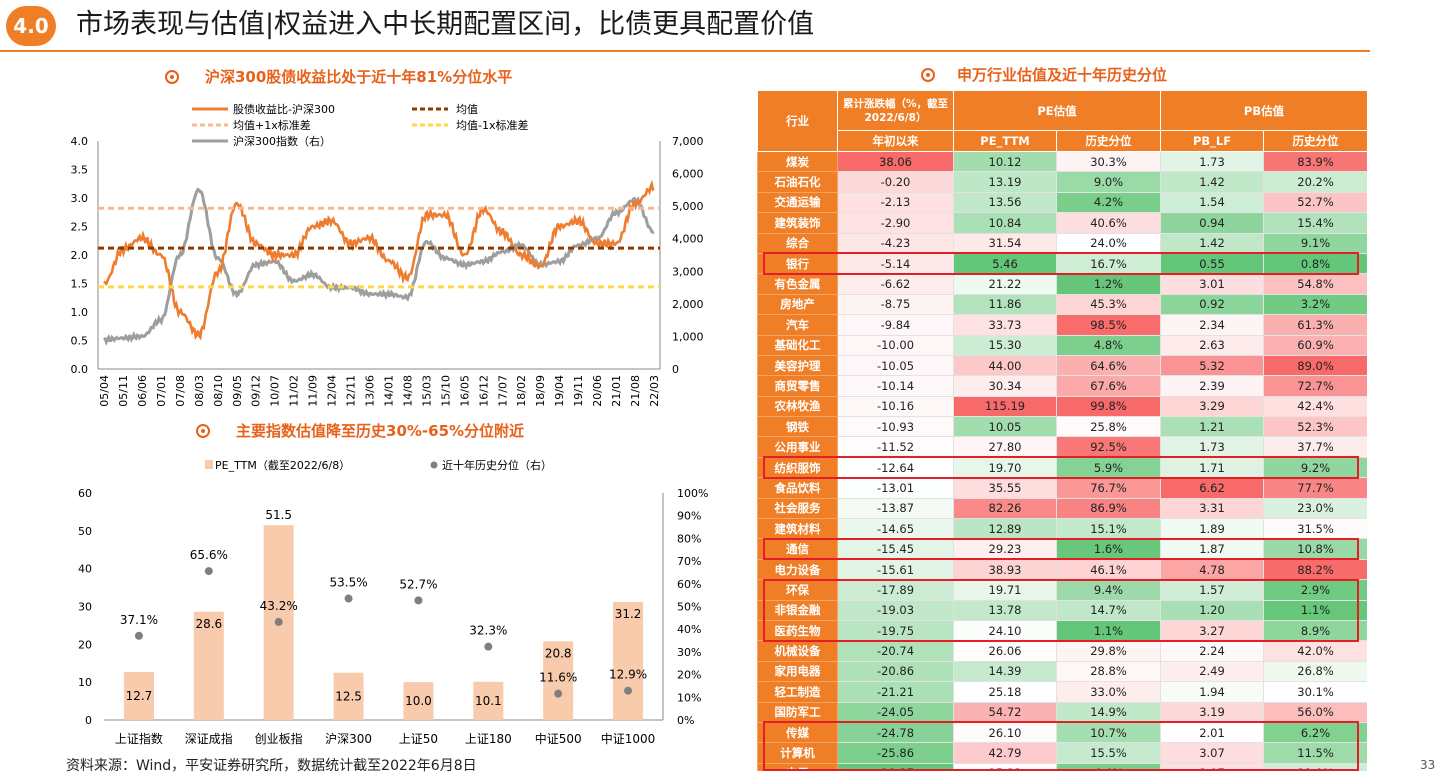 The height and width of the screenshot is (784, 1449). What do you see at coordinates (464, 391) in the screenshot?
I see `x-tick-label: 16/05` at bounding box center [464, 391].